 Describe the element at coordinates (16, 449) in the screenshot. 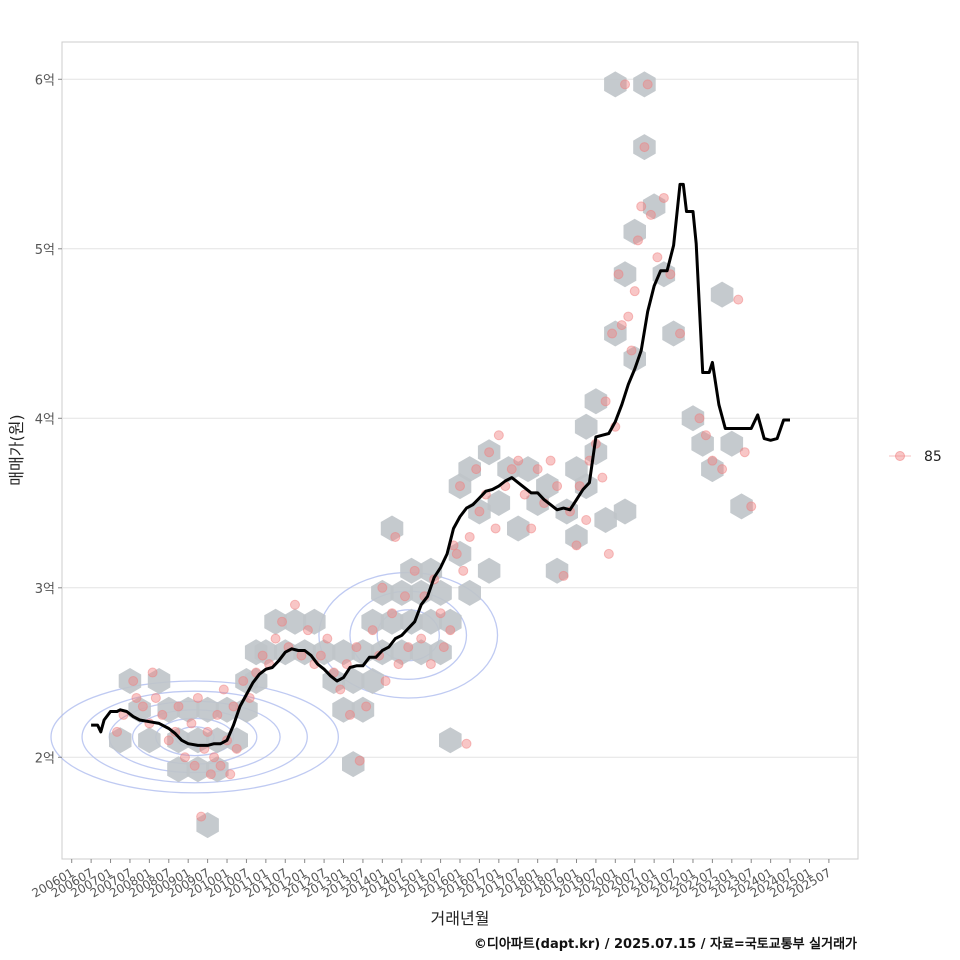

I see `y-axis-title: 매매가(원)` at that location.